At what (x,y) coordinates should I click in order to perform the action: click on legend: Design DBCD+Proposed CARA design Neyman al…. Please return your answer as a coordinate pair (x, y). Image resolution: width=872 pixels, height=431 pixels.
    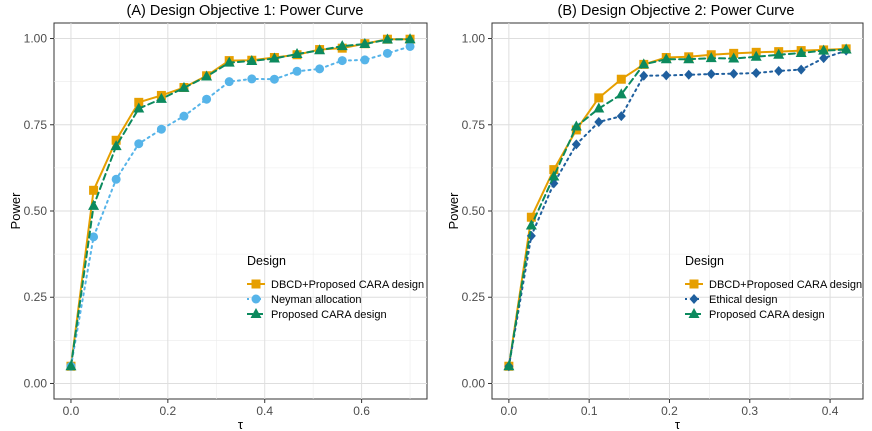
    Looking at the image, I should click on (335, 287).